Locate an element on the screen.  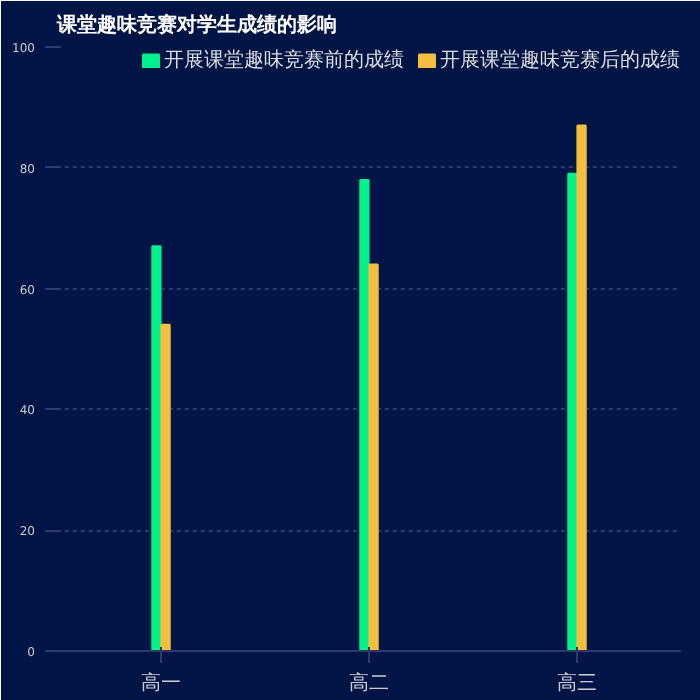
chart-title: 课堂趣味竞赛对学生成绩的影响 is located at coordinates (196, 25).